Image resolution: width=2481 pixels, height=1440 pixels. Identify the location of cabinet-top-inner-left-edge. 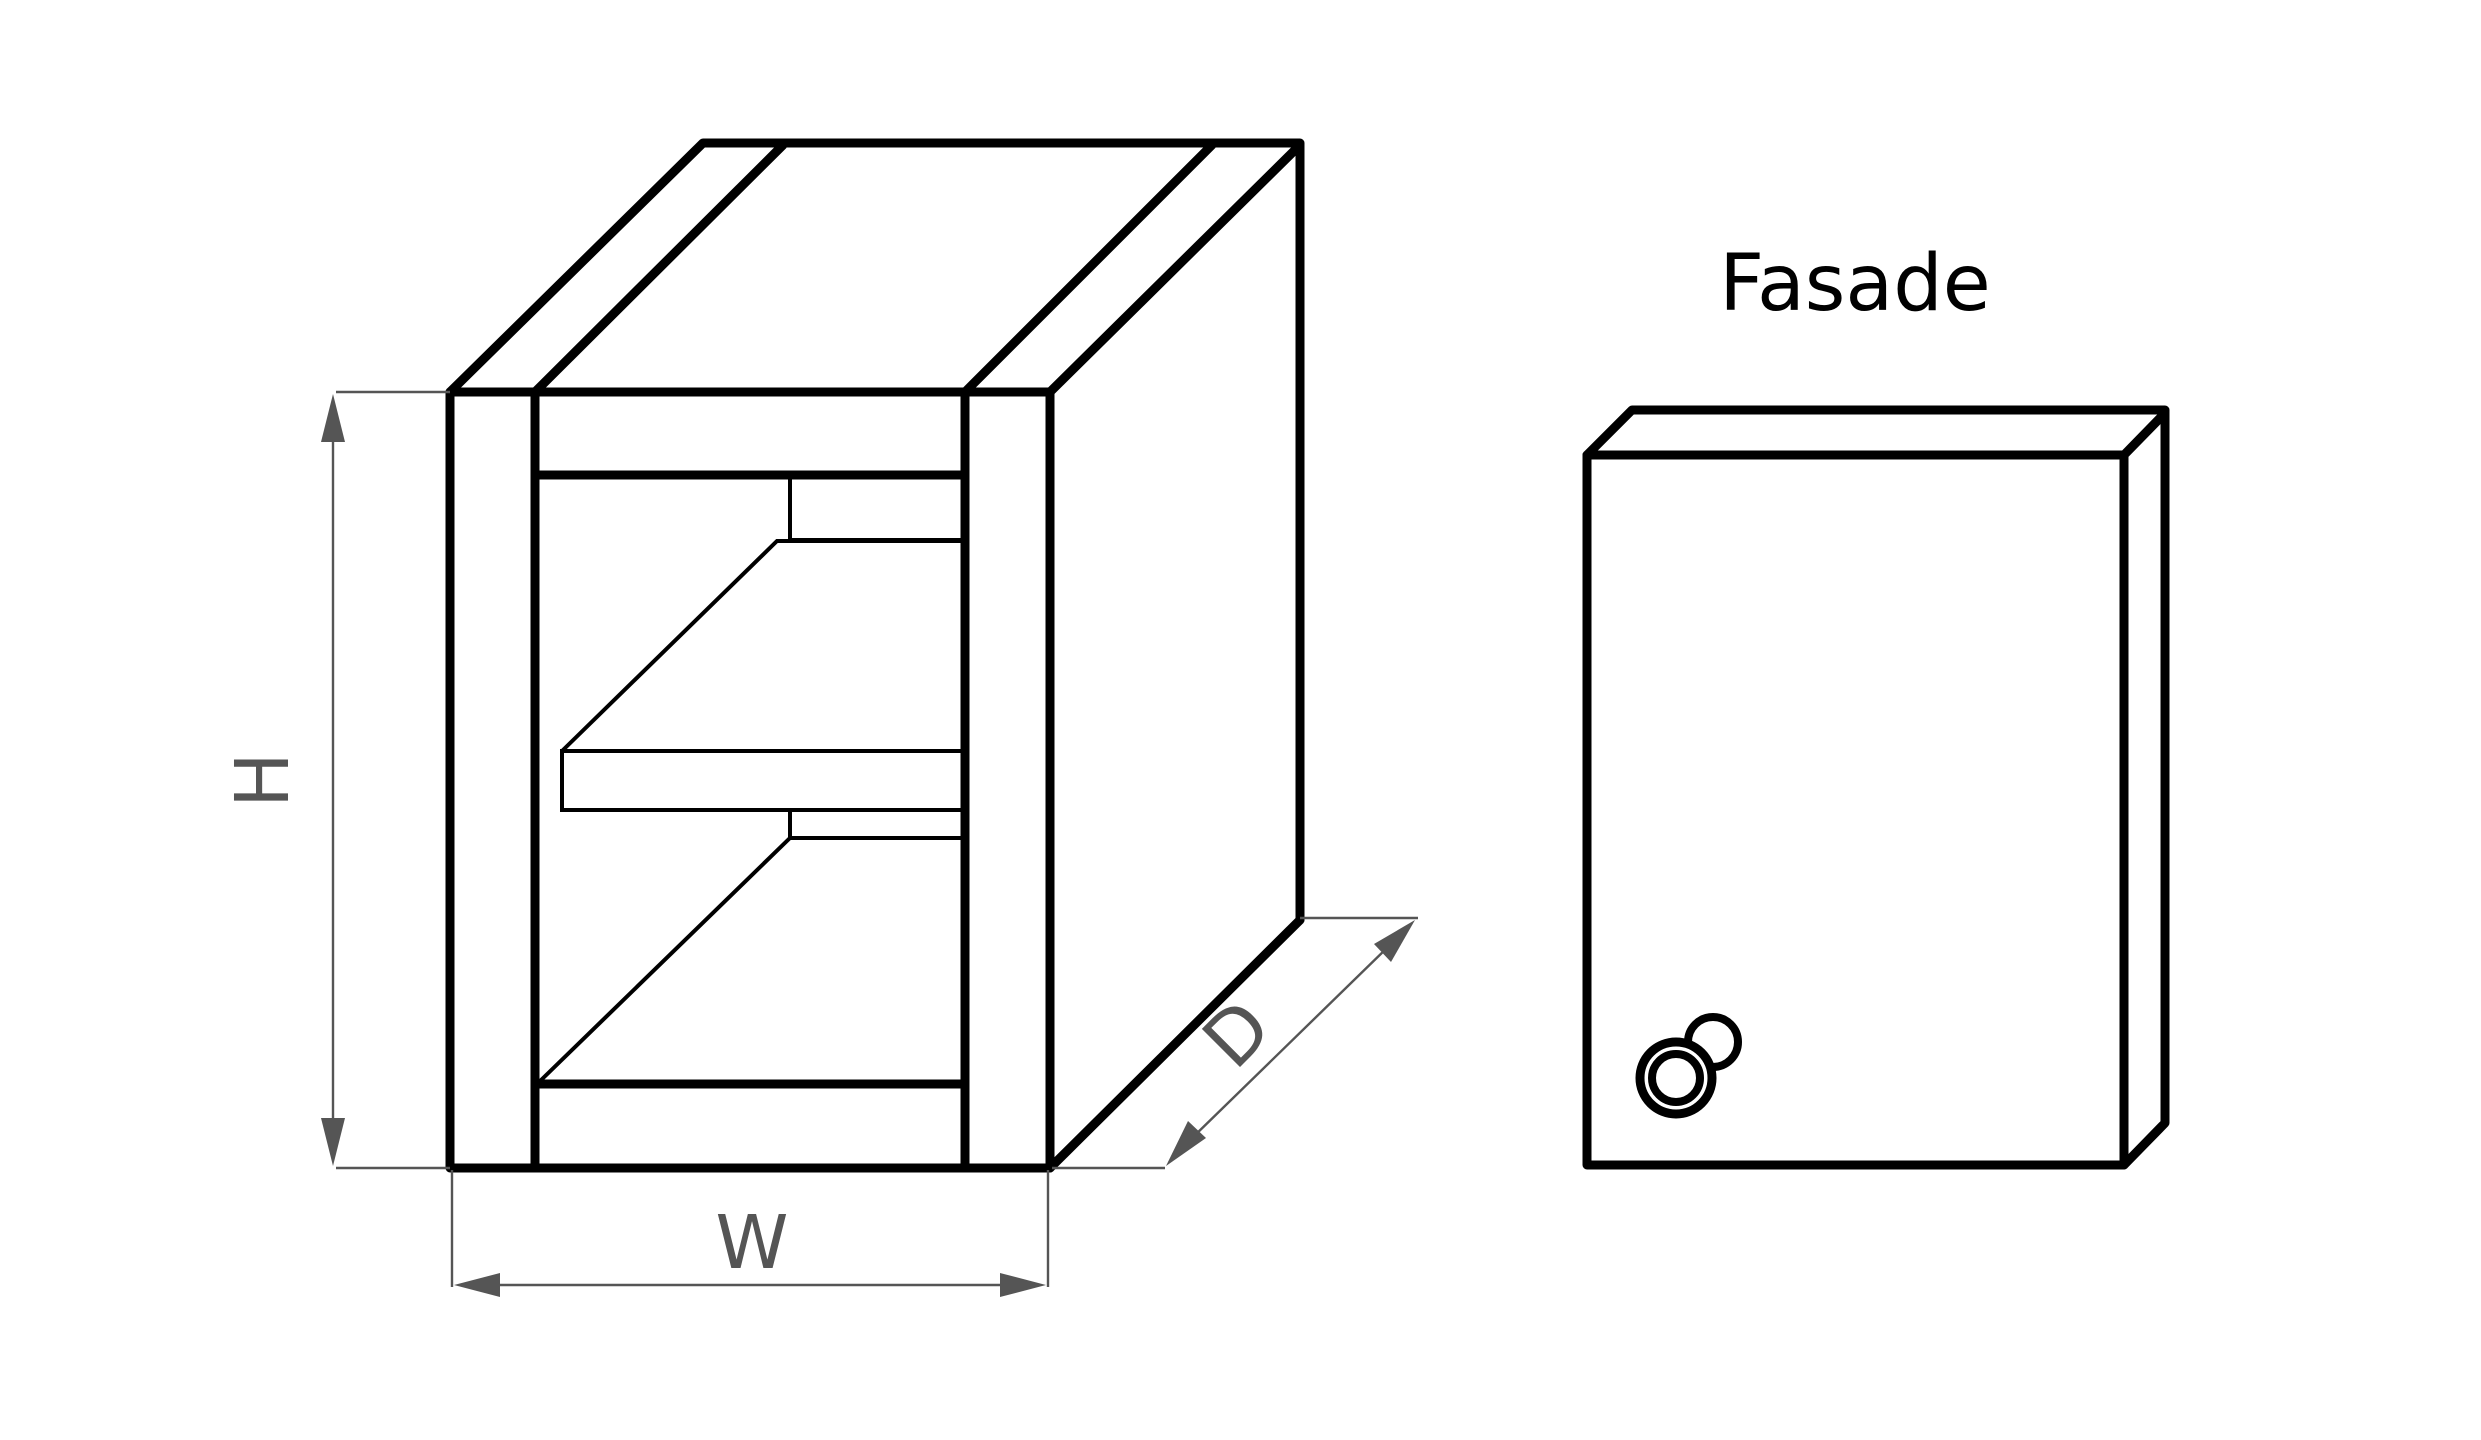
(659, 268).